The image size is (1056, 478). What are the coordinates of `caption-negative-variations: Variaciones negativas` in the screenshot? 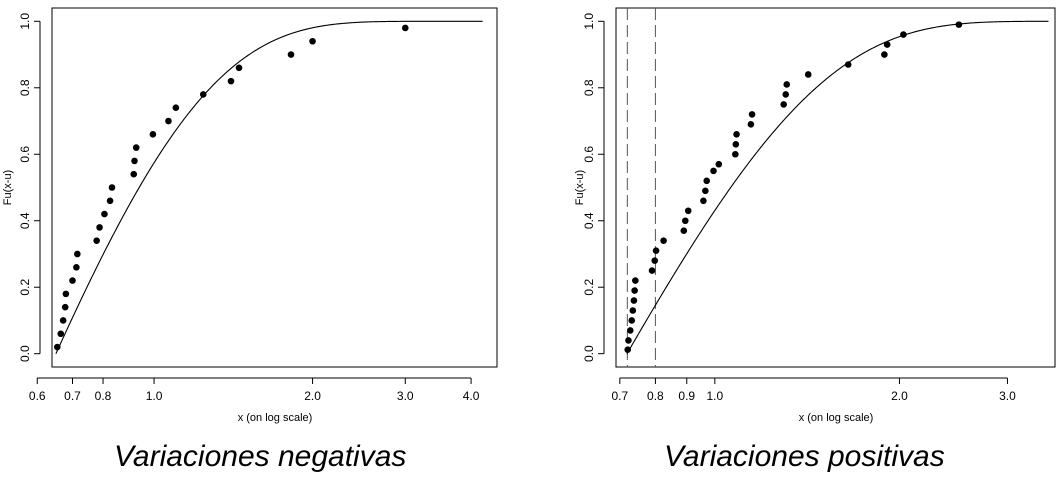 It's located at (260, 456).